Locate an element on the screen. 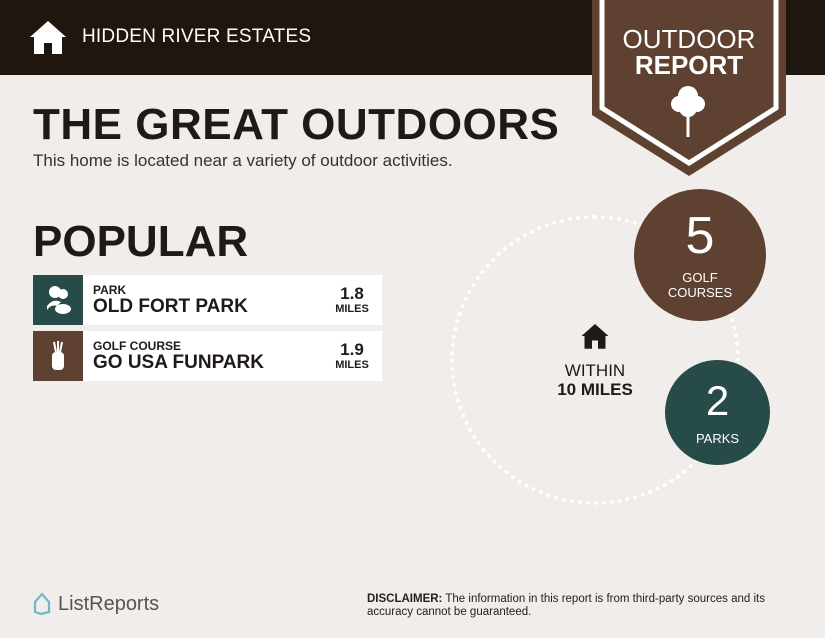 Image resolution: width=825 pixels, height=638 pixels. page-title: THE GREAT OUTDOORS is located at coordinates (296, 124).